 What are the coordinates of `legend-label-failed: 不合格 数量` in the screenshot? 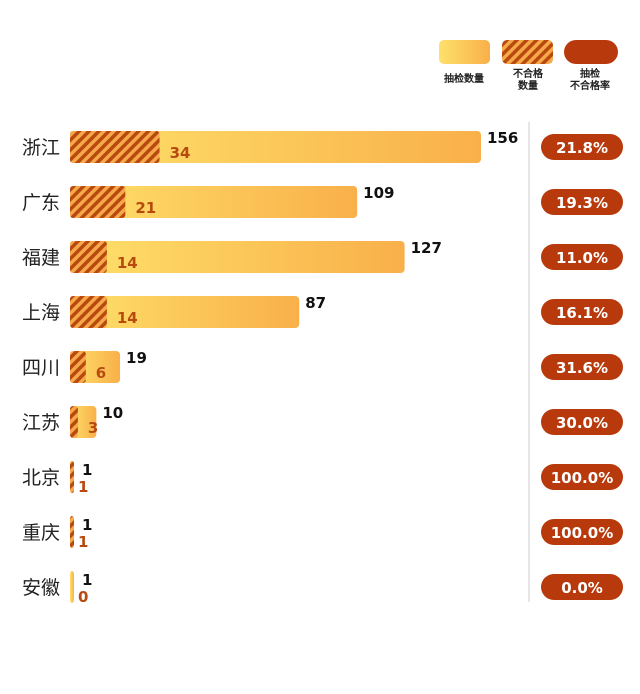 It's located at (528, 80).